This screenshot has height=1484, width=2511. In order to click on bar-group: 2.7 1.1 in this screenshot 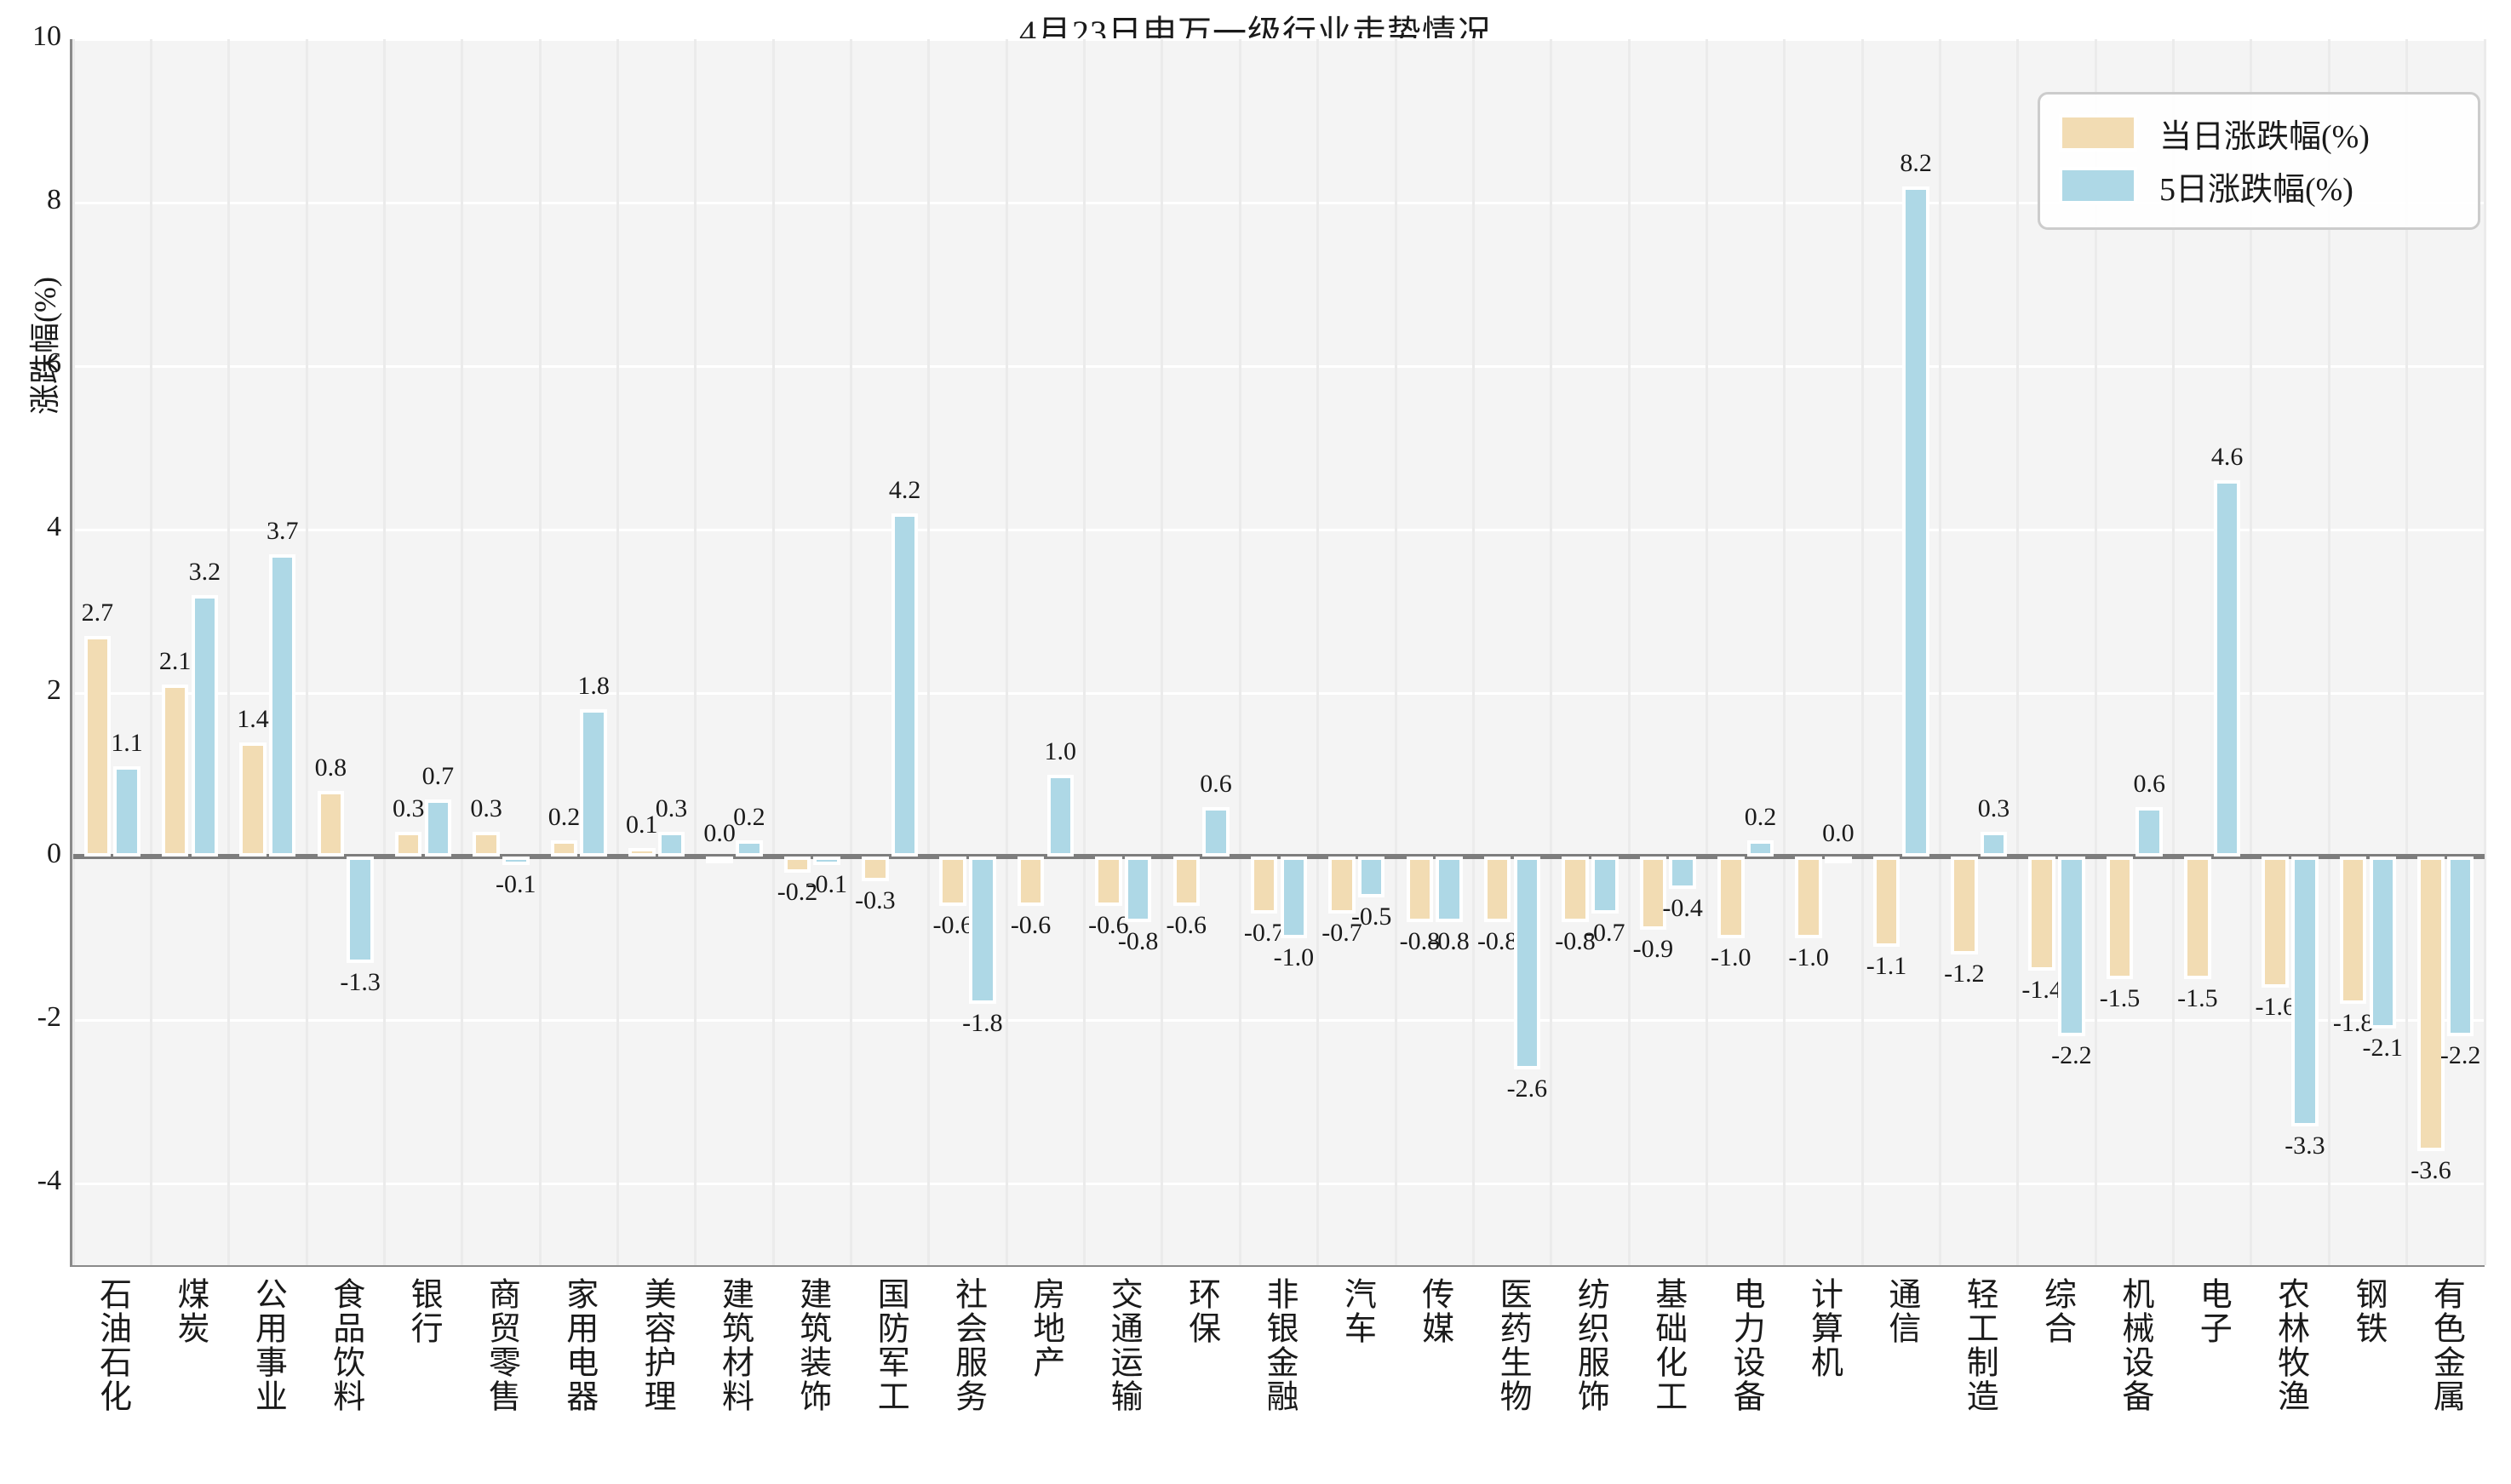, I will do `click(112, 652)`.